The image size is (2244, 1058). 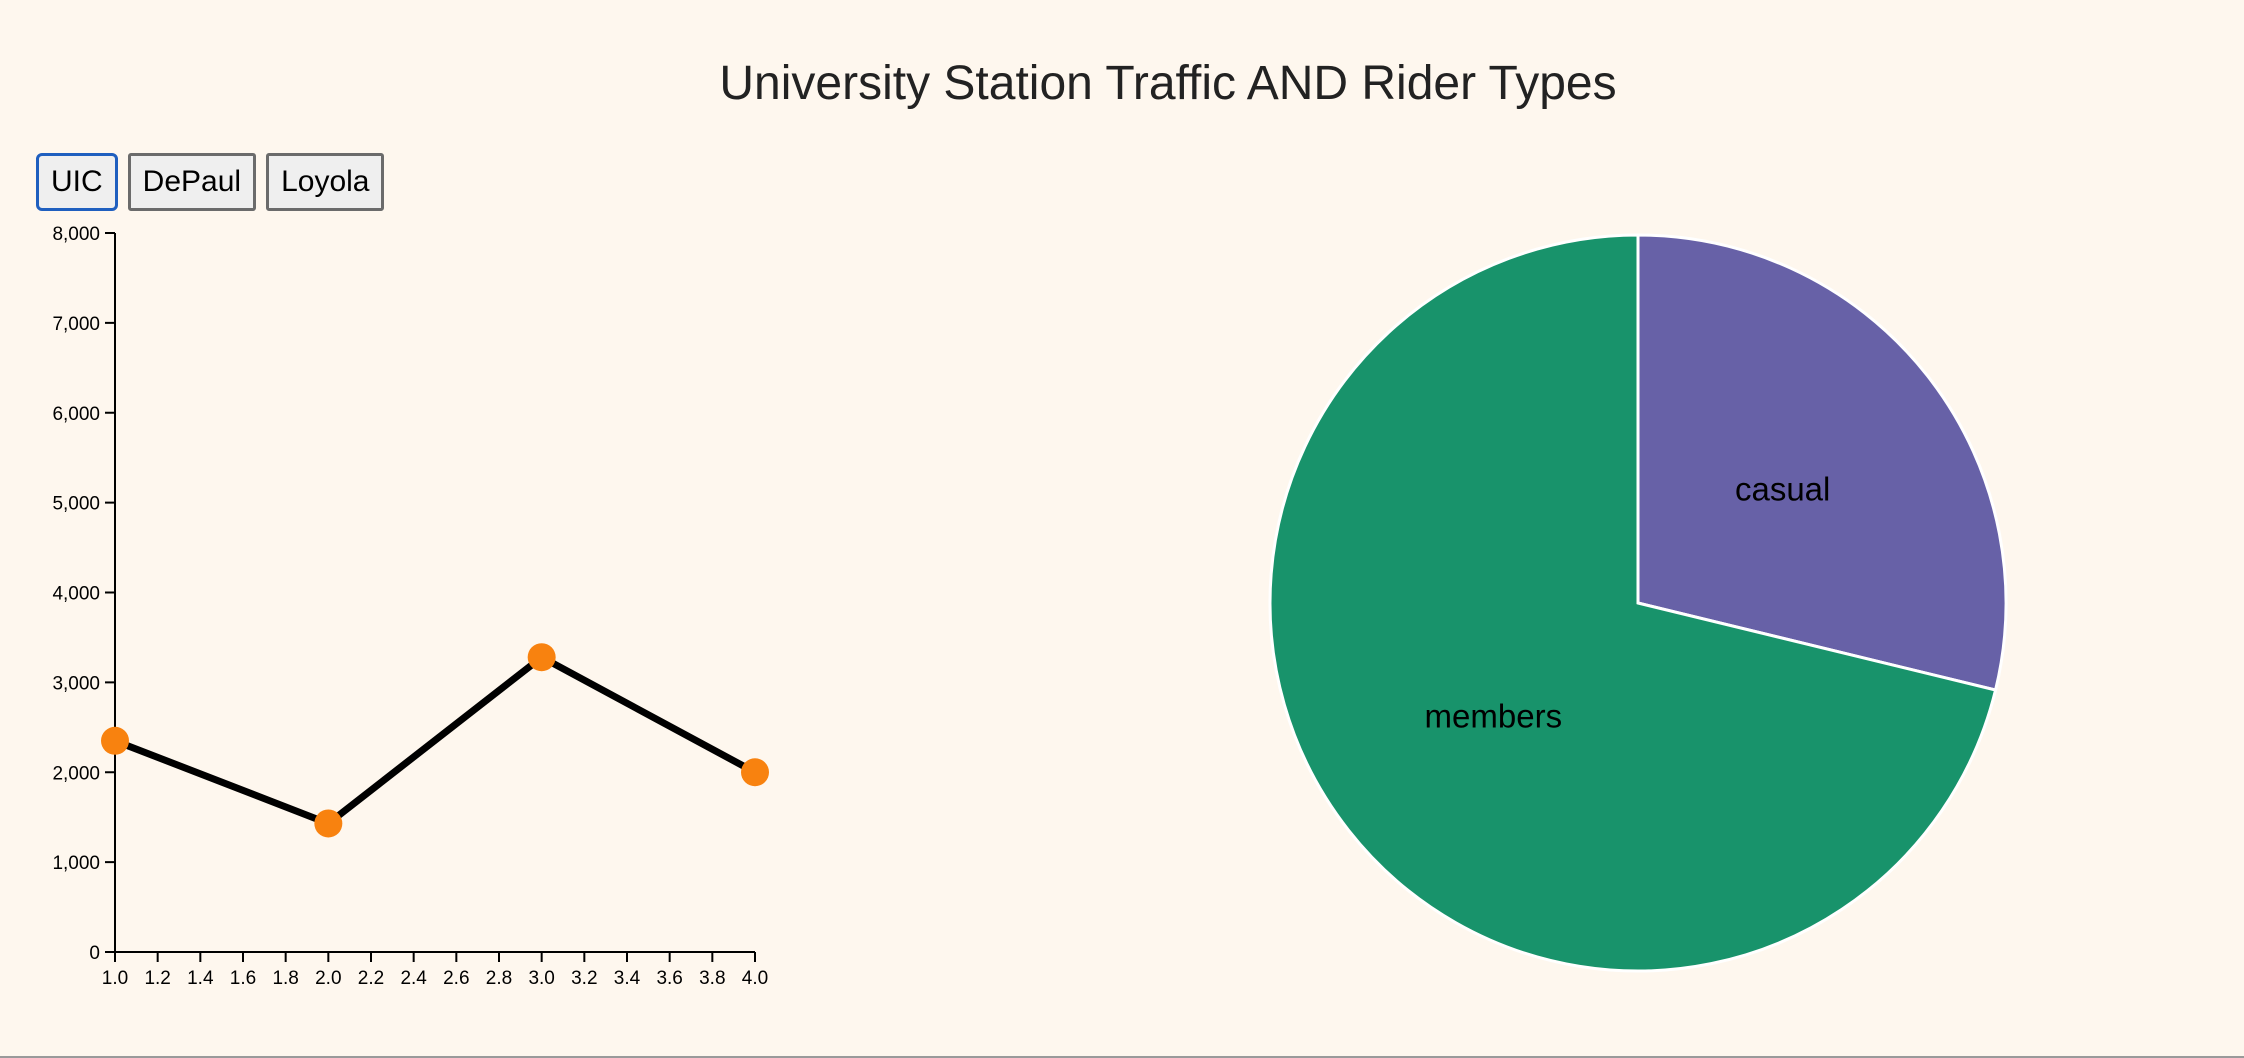 I want to click on x-tick-label: 3.2, so click(x=584, y=978).